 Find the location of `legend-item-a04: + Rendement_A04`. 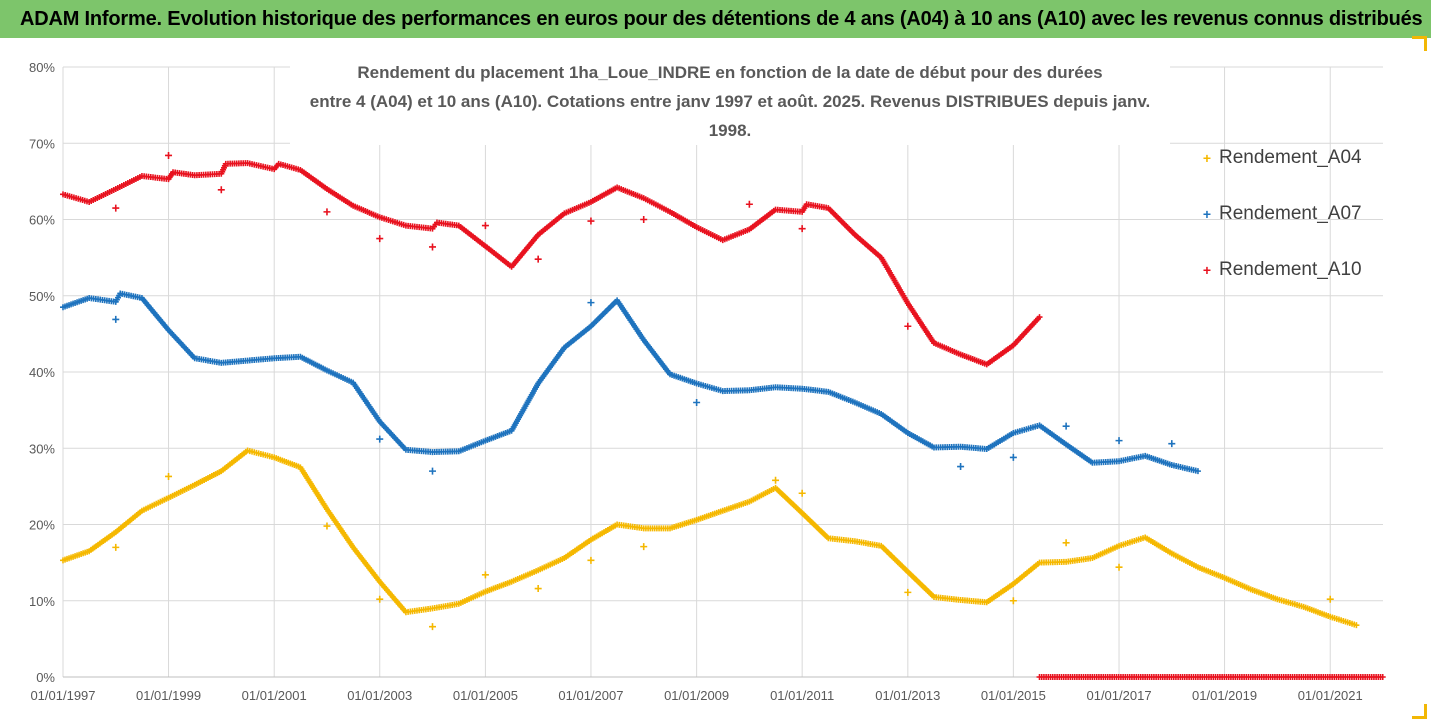

legend-item-a04: + Rendement_A04 is located at coordinates (1292, 158).